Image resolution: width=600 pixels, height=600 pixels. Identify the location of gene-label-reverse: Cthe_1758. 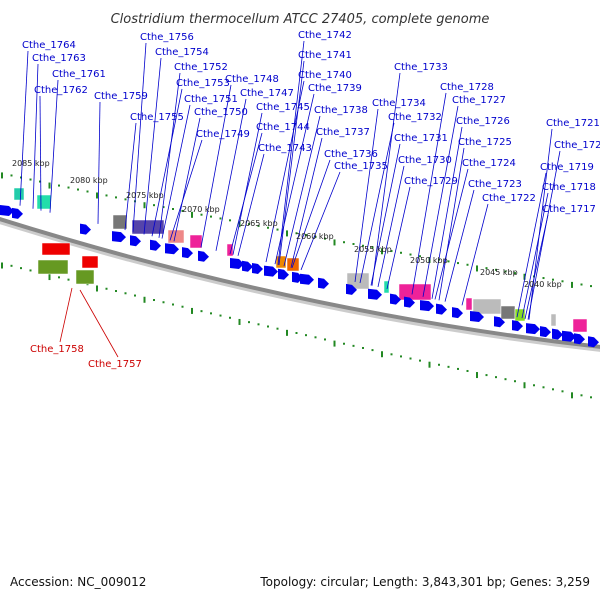
(57, 349).